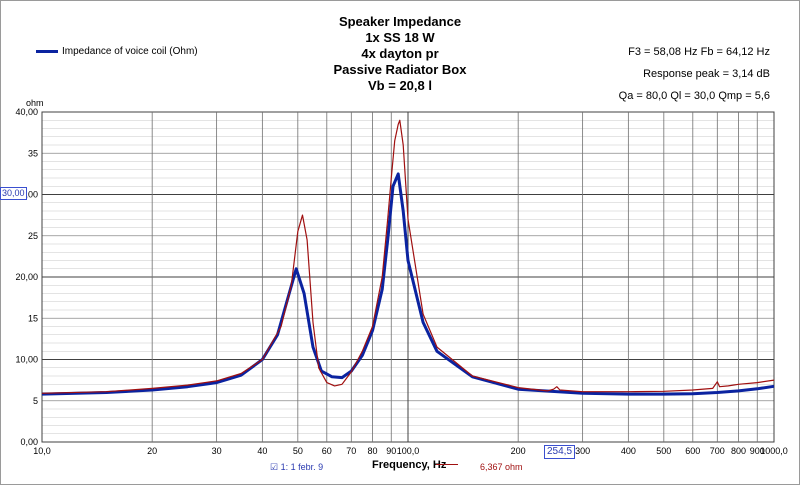  What do you see at coordinates (706, 74) in the screenshot?
I see `info-response-peak: Response peak = 3,14 dB` at bounding box center [706, 74].